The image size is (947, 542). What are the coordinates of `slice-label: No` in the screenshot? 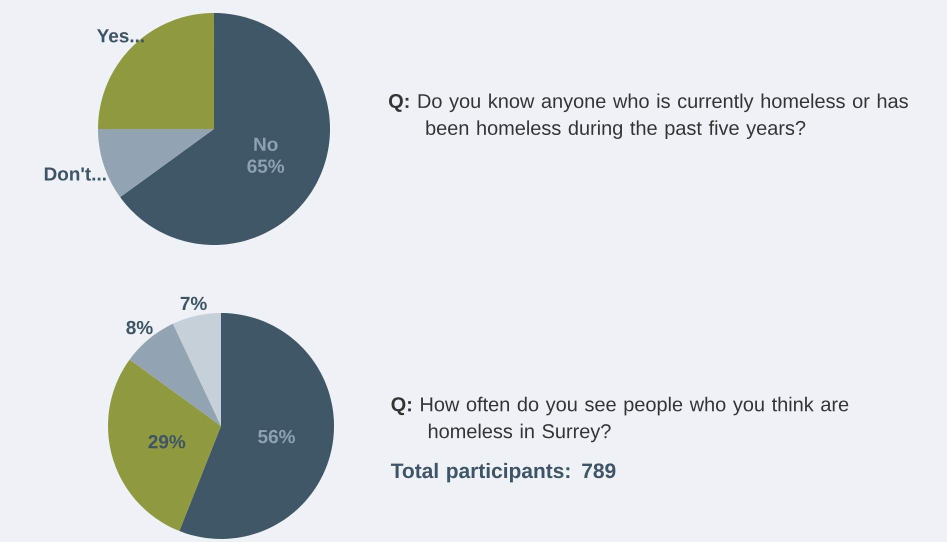 It's located at (266, 144).